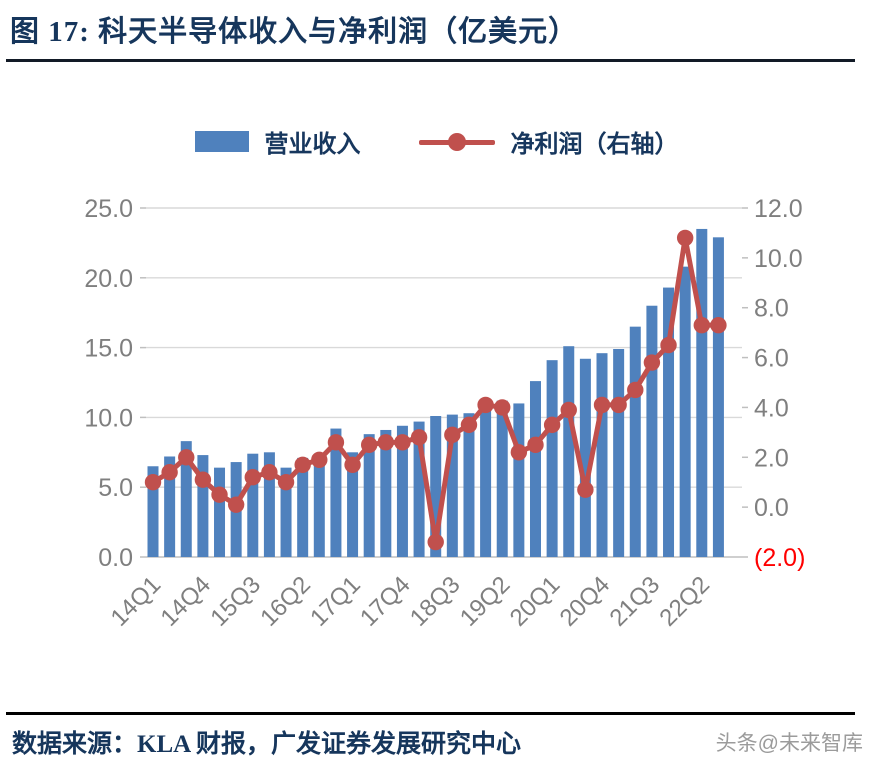 The height and width of the screenshot is (775, 873). Describe the element at coordinates (430, 713) in the screenshot. I see `bottom-divider` at that location.